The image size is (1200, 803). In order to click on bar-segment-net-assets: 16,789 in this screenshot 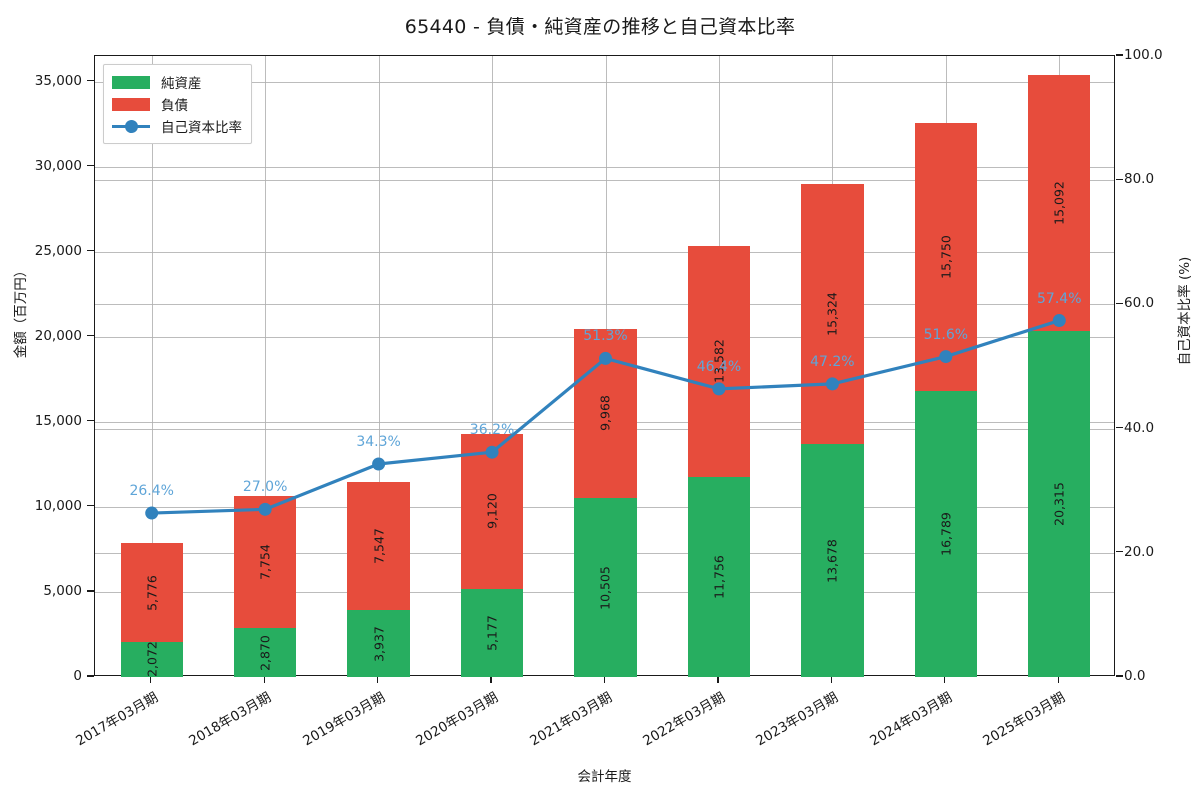, I will do `click(946, 534)`.